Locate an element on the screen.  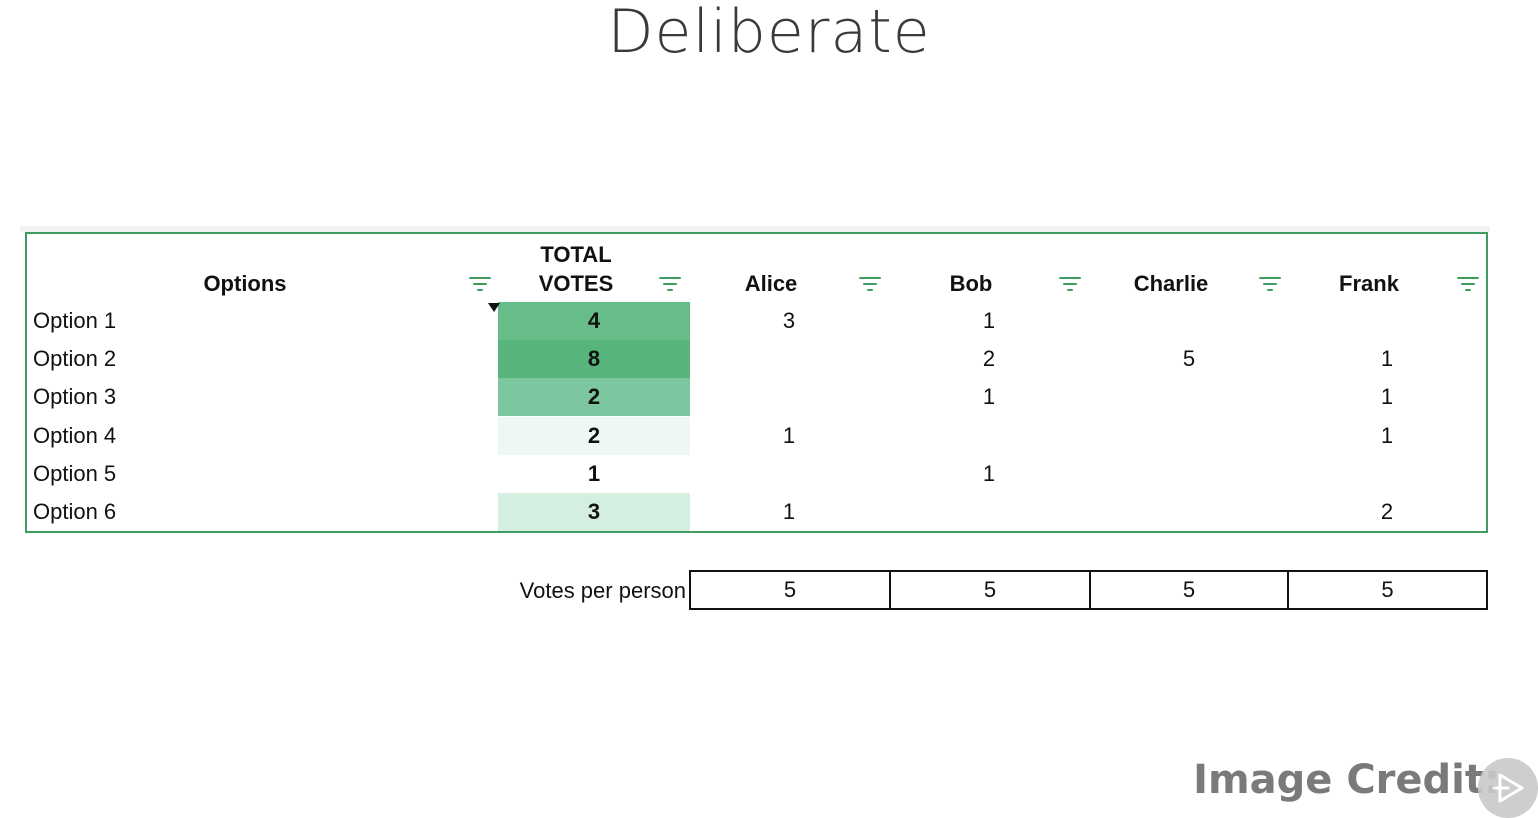
header-total-line2: VOTES is located at coordinates (576, 283).